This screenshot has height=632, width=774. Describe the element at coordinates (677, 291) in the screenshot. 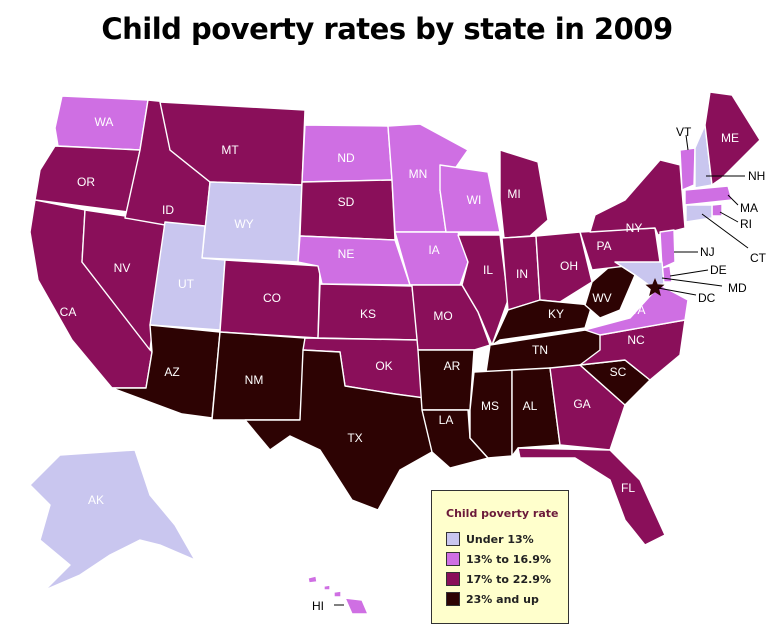

I see `leader-line-dc` at that location.